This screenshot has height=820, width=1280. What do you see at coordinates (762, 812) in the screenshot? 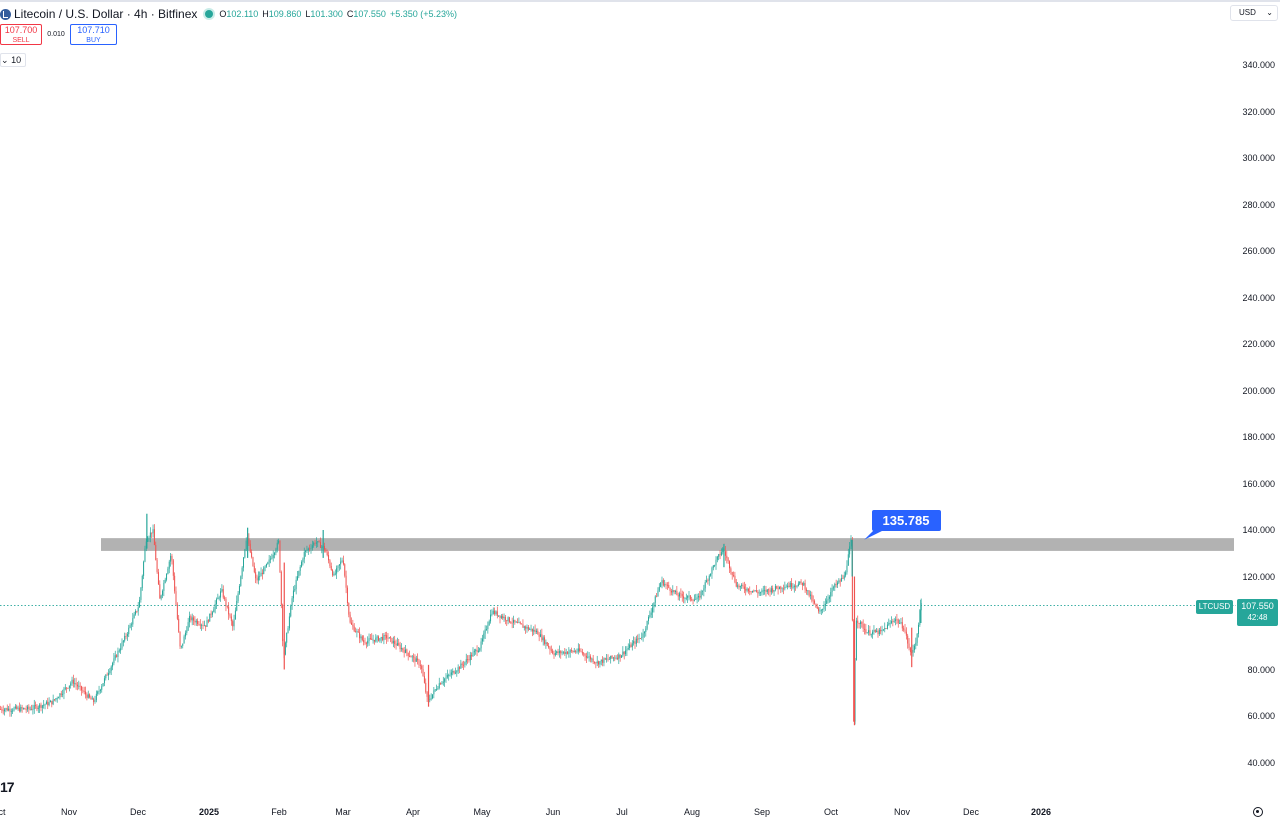
I see `time-axis-label: Sep` at bounding box center [762, 812].